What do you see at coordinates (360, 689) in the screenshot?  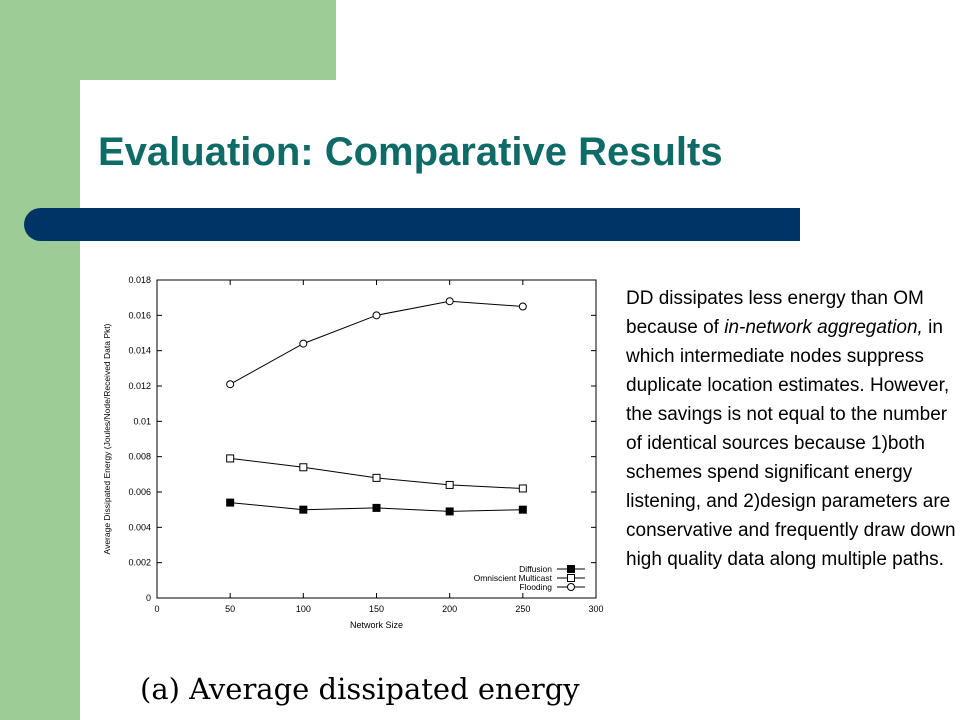 I see `figure-caption: (a) Average dissipated energy` at bounding box center [360, 689].